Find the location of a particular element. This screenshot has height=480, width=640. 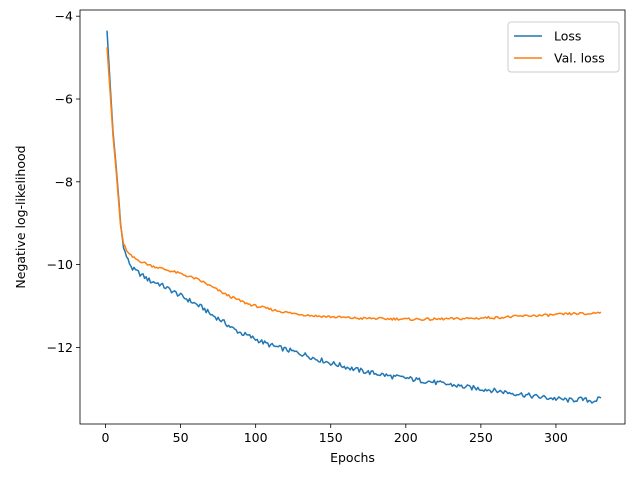

y-axis-label: Negative log-likelihood is located at coordinates (20, 216).